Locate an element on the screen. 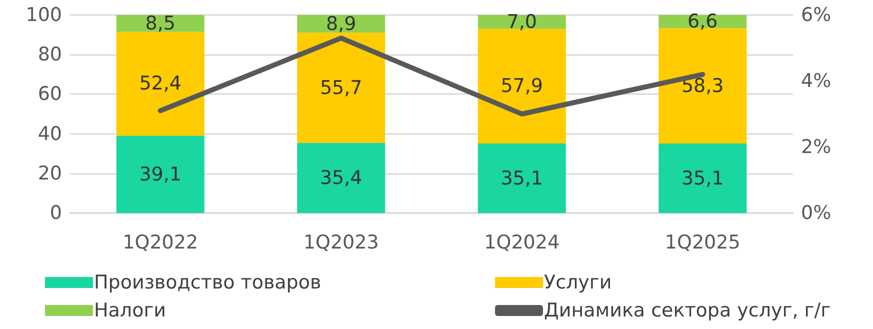  y2-tick-label: 4% is located at coordinates (816, 81).